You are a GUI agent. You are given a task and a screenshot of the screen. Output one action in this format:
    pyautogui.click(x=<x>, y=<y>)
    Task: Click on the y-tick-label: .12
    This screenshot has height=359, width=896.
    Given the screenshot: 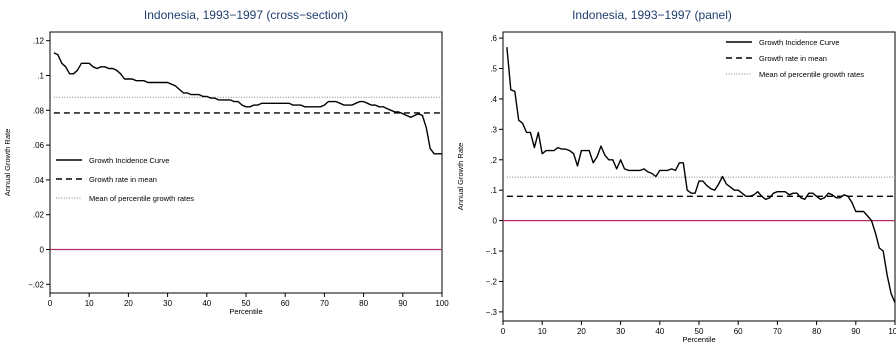 What is the action you would take?
    pyautogui.click(x=39, y=41)
    